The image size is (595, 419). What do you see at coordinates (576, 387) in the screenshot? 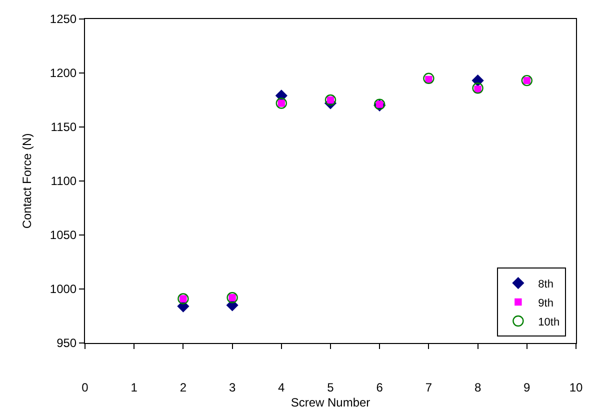
I see `x-tick-label: 10` at bounding box center [576, 387].